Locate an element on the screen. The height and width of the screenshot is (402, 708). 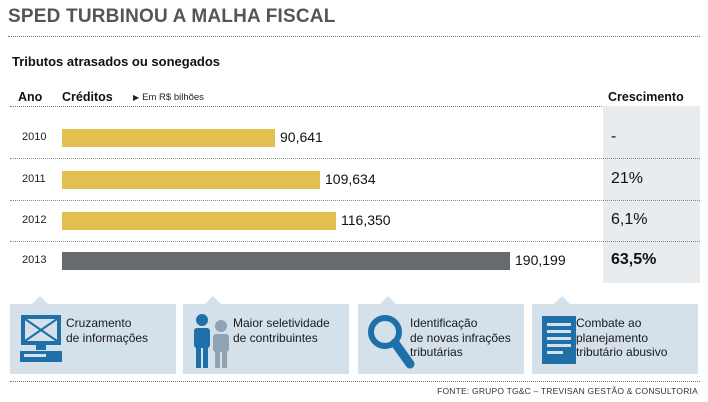
card-label: Maior seletividade de contribuintes is located at coordinates (281, 330).